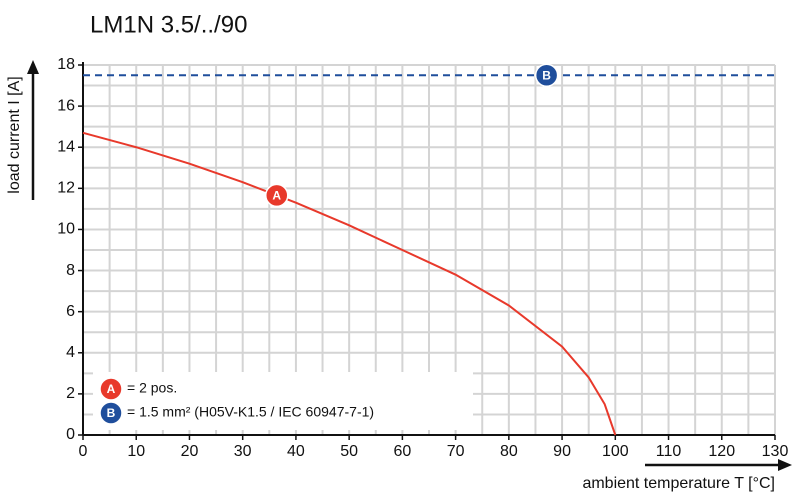 The height and width of the screenshot is (500, 800). What do you see at coordinates (283, 401) in the screenshot?
I see `legend-box` at bounding box center [283, 401].